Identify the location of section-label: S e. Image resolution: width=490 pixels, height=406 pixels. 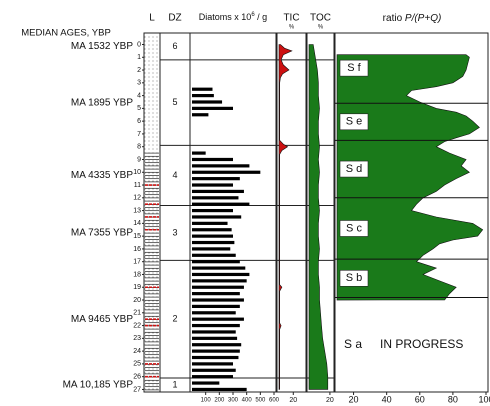
(354, 122).